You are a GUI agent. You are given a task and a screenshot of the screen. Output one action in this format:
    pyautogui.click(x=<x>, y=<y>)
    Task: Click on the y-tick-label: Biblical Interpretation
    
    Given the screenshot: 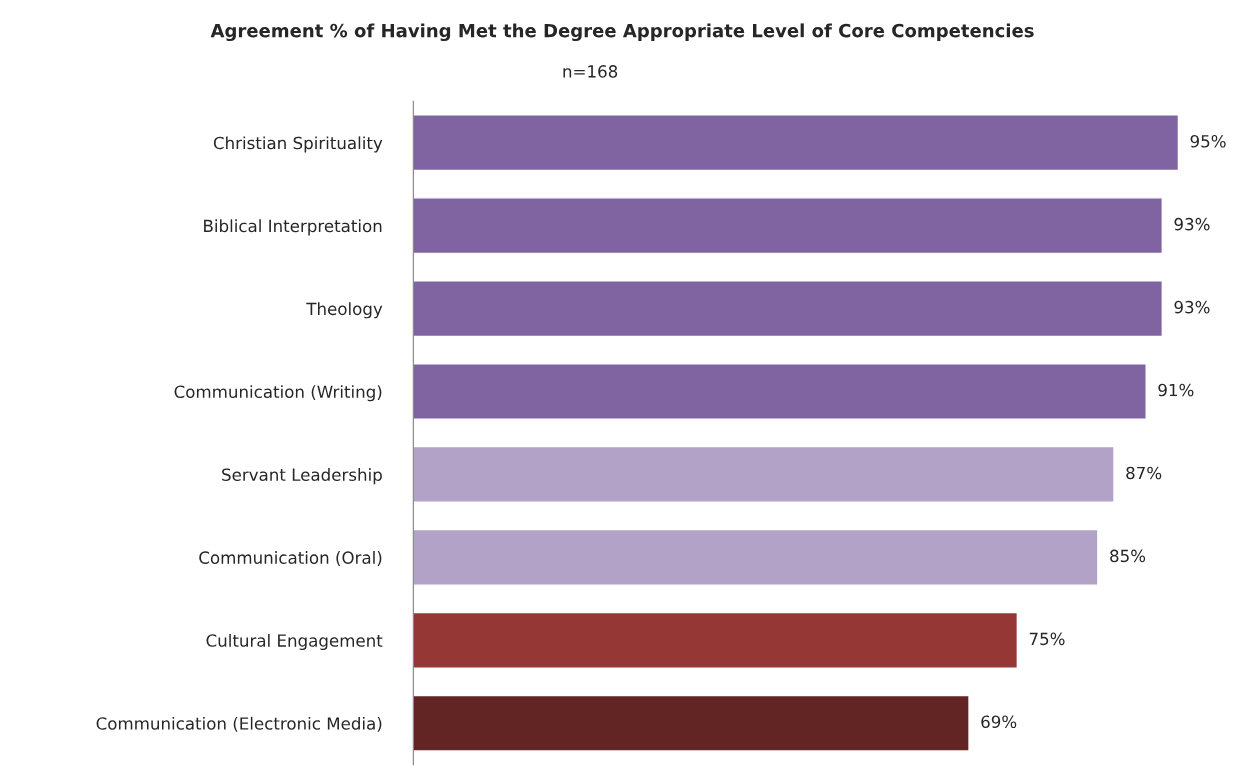 What is the action you would take?
    pyautogui.click(x=293, y=227)
    